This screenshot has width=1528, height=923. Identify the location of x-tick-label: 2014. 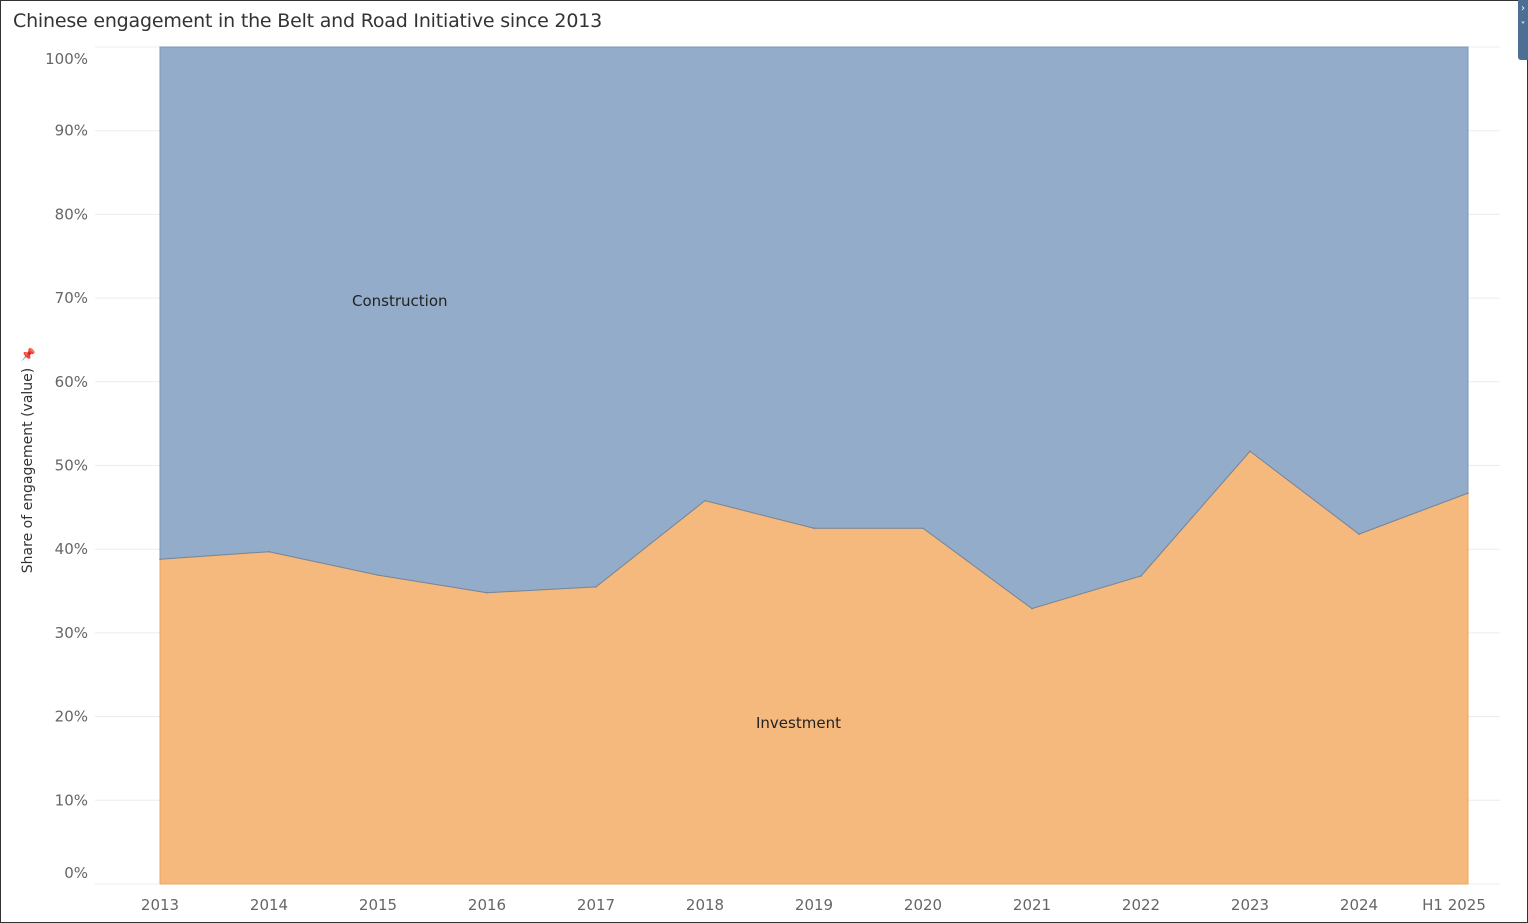
(269, 905).